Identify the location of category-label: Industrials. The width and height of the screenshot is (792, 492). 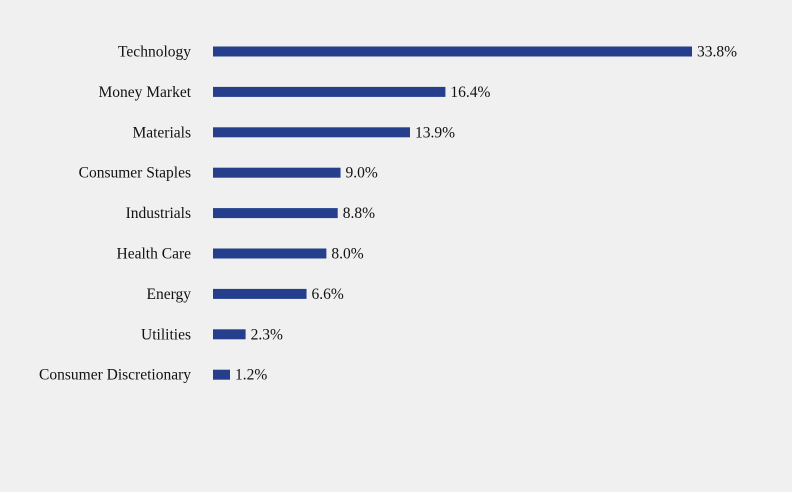
(158, 213).